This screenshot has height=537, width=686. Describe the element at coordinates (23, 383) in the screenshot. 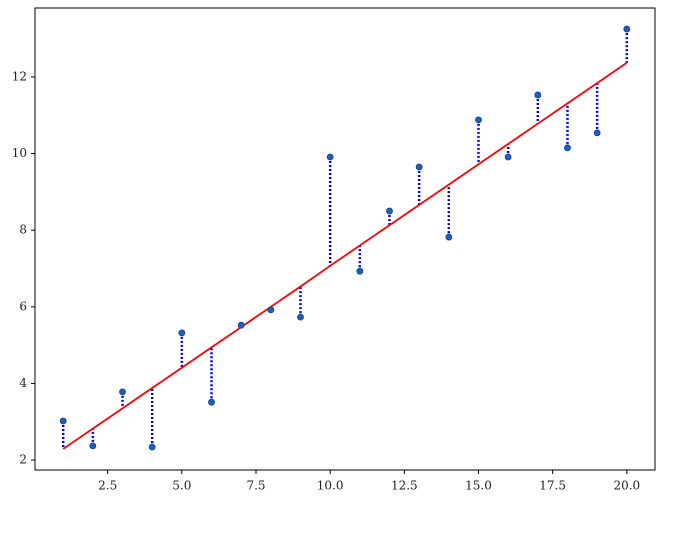

I see `y-tick-label: 4` at that location.